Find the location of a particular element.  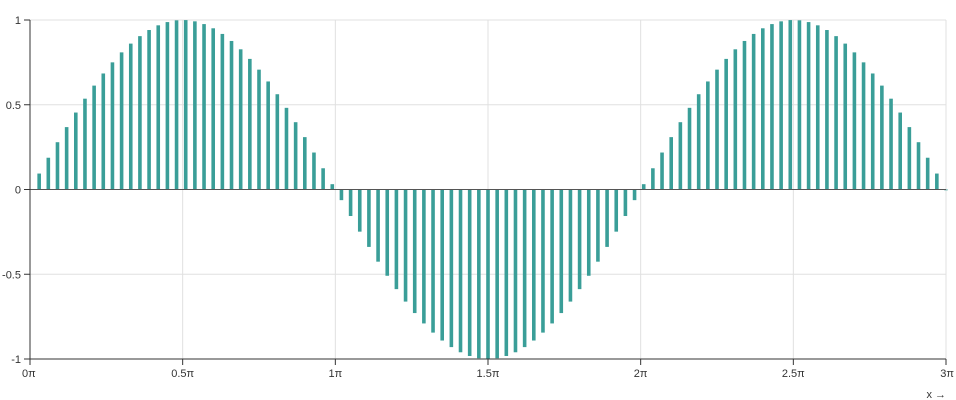

x-tick-label-0: 0π is located at coordinates (29, 374).